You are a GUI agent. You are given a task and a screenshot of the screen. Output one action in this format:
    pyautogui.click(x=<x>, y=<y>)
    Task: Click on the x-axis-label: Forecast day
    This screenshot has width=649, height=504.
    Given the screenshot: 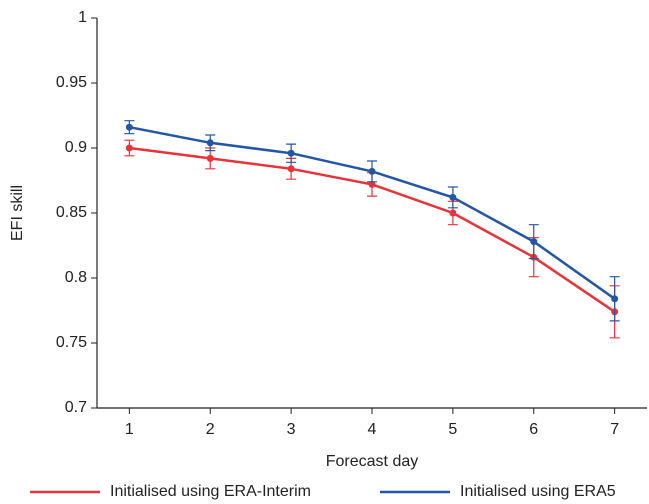 What is the action you would take?
    pyautogui.click(x=372, y=461)
    